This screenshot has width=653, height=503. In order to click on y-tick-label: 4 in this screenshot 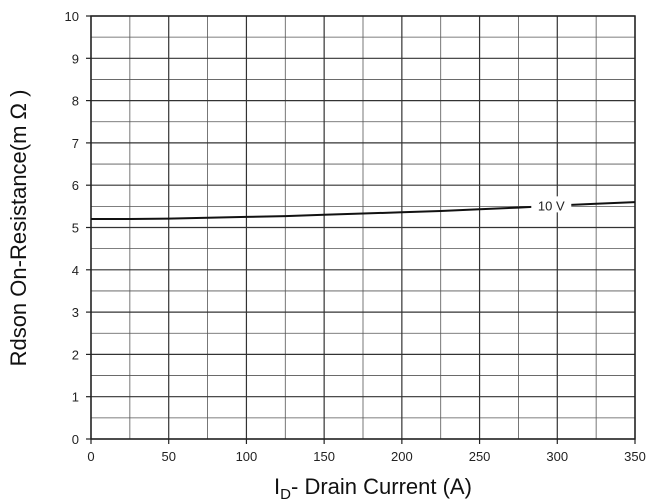, I will do `click(75, 270)`.